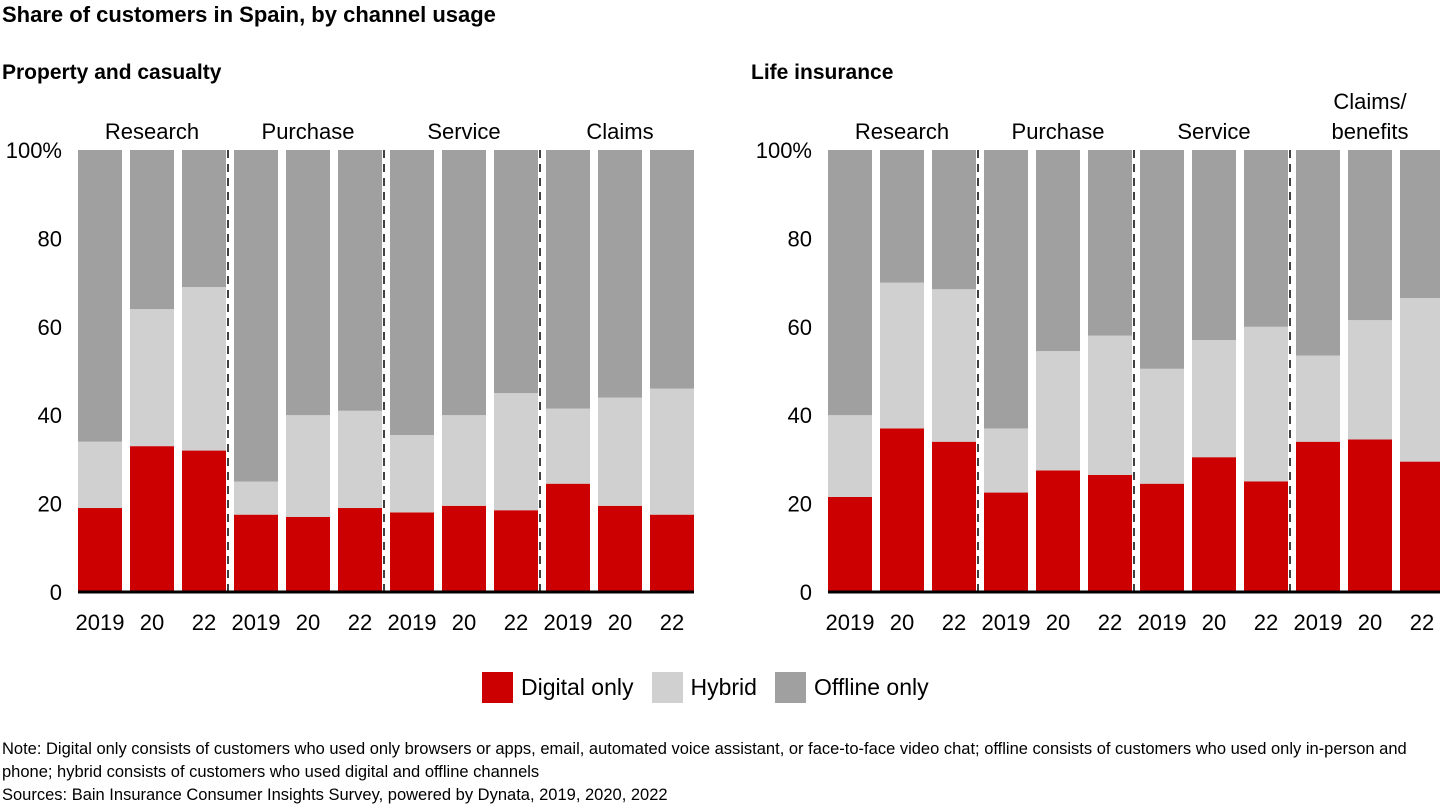 Image resolution: width=1440 pixels, height=810 pixels. What do you see at coordinates (790, 687) in the screenshot?
I see `legend-swatch-offline` at bounding box center [790, 687].